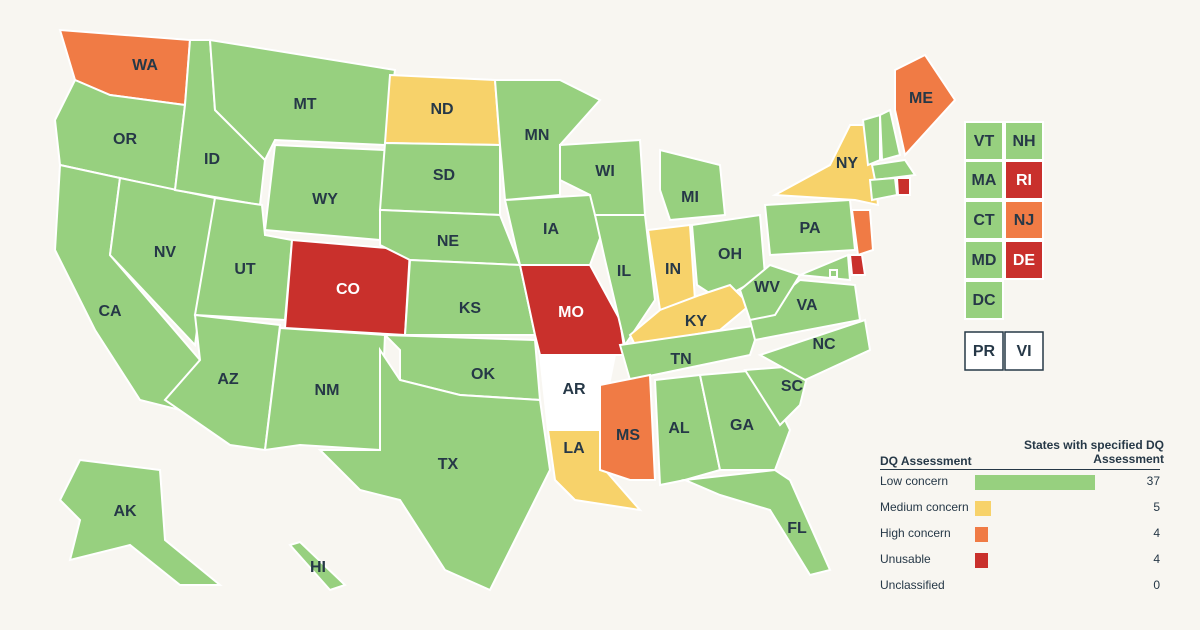 This screenshot has height=630, width=1200. Describe the element at coordinates (673, 269) in the screenshot. I see `state-label: IN` at that location.